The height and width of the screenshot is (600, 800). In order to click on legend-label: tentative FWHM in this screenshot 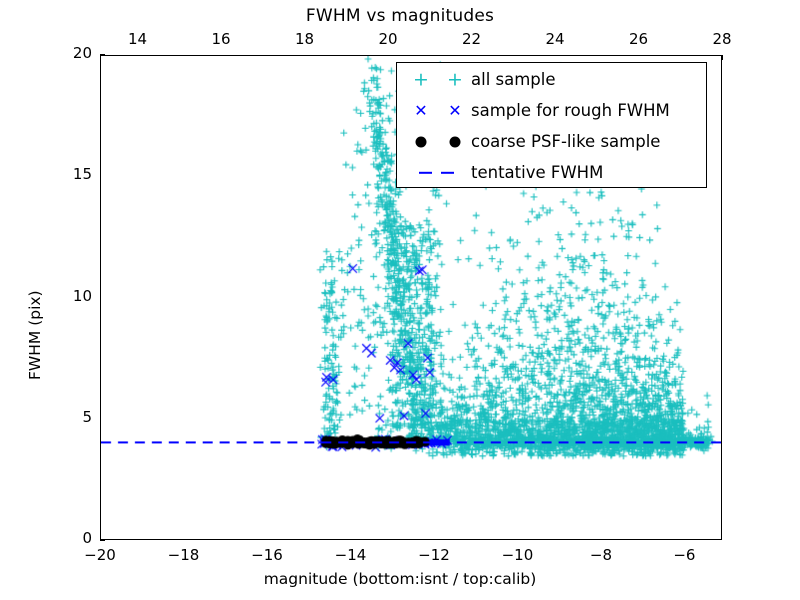, I will do `click(537, 172)`.